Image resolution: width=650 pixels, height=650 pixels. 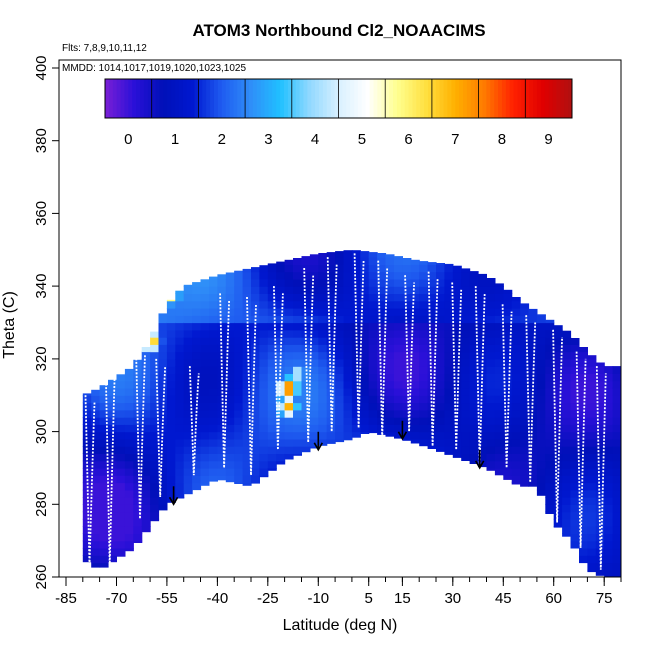 What do you see at coordinates (41, 140) in the screenshot?
I see `y-tick-label: 380` at bounding box center [41, 140].